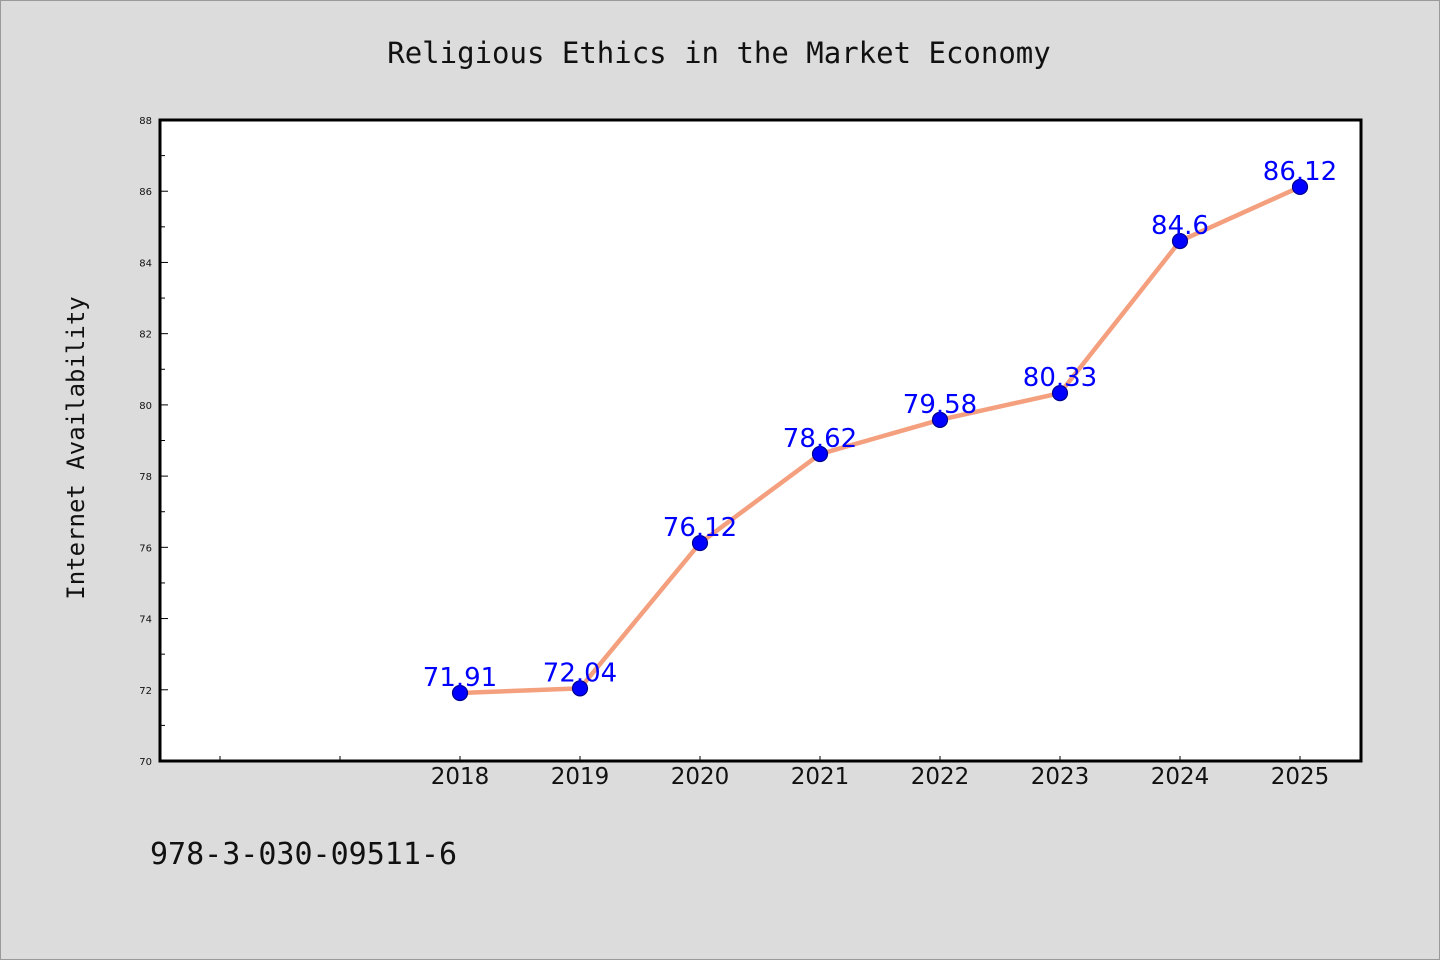 Image resolution: width=1440 pixels, height=960 pixels. What do you see at coordinates (145, 620) in the screenshot?
I see `y-tick-label: 74` at bounding box center [145, 620].